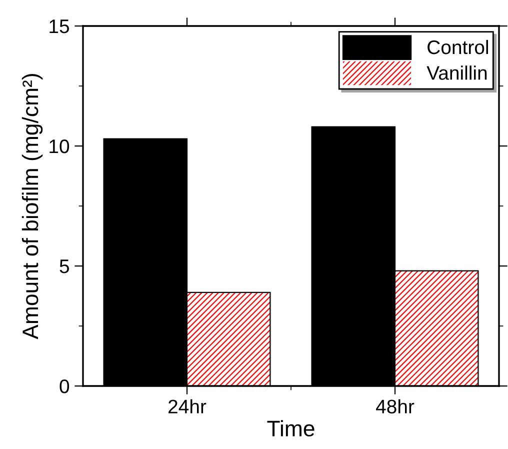 This screenshot has height=449, width=508. I want to click on y-tick-label: 0, so click(65, 386).